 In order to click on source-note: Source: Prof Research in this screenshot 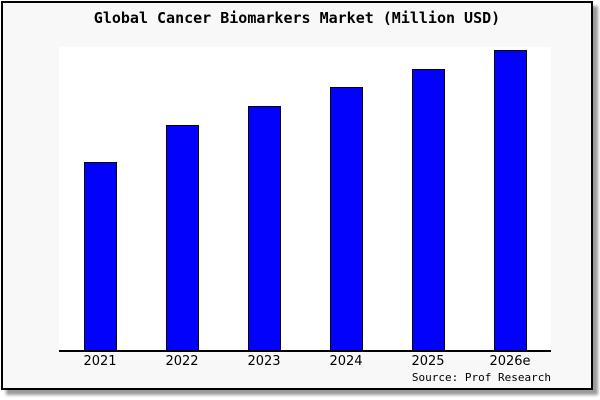, I will do `click(481, 377)`.